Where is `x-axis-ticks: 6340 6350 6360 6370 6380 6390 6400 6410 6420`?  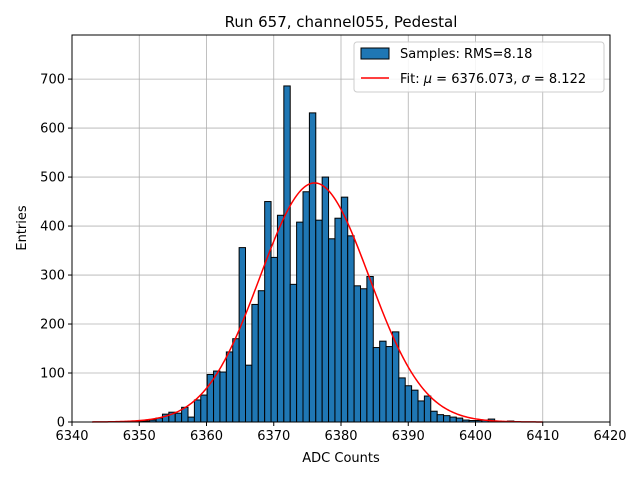
x-axis-ticks: 6340 6350 6360 6370 6380 6390 6400 6410 6420 is located at coordinates (341, 433).